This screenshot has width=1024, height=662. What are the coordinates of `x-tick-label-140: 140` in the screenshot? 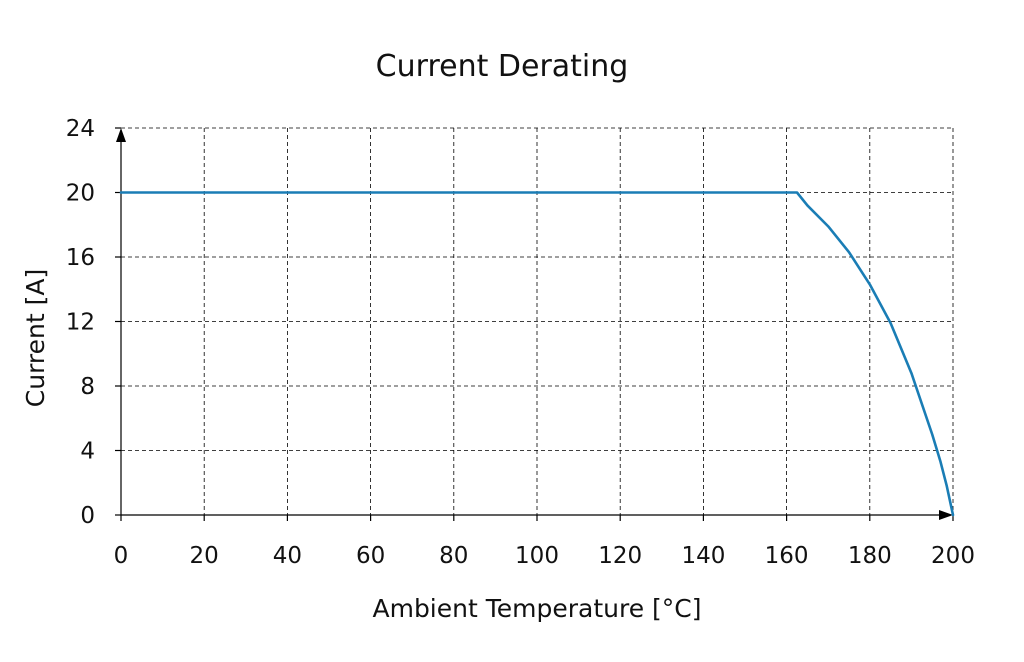 It's located at (703, 556).